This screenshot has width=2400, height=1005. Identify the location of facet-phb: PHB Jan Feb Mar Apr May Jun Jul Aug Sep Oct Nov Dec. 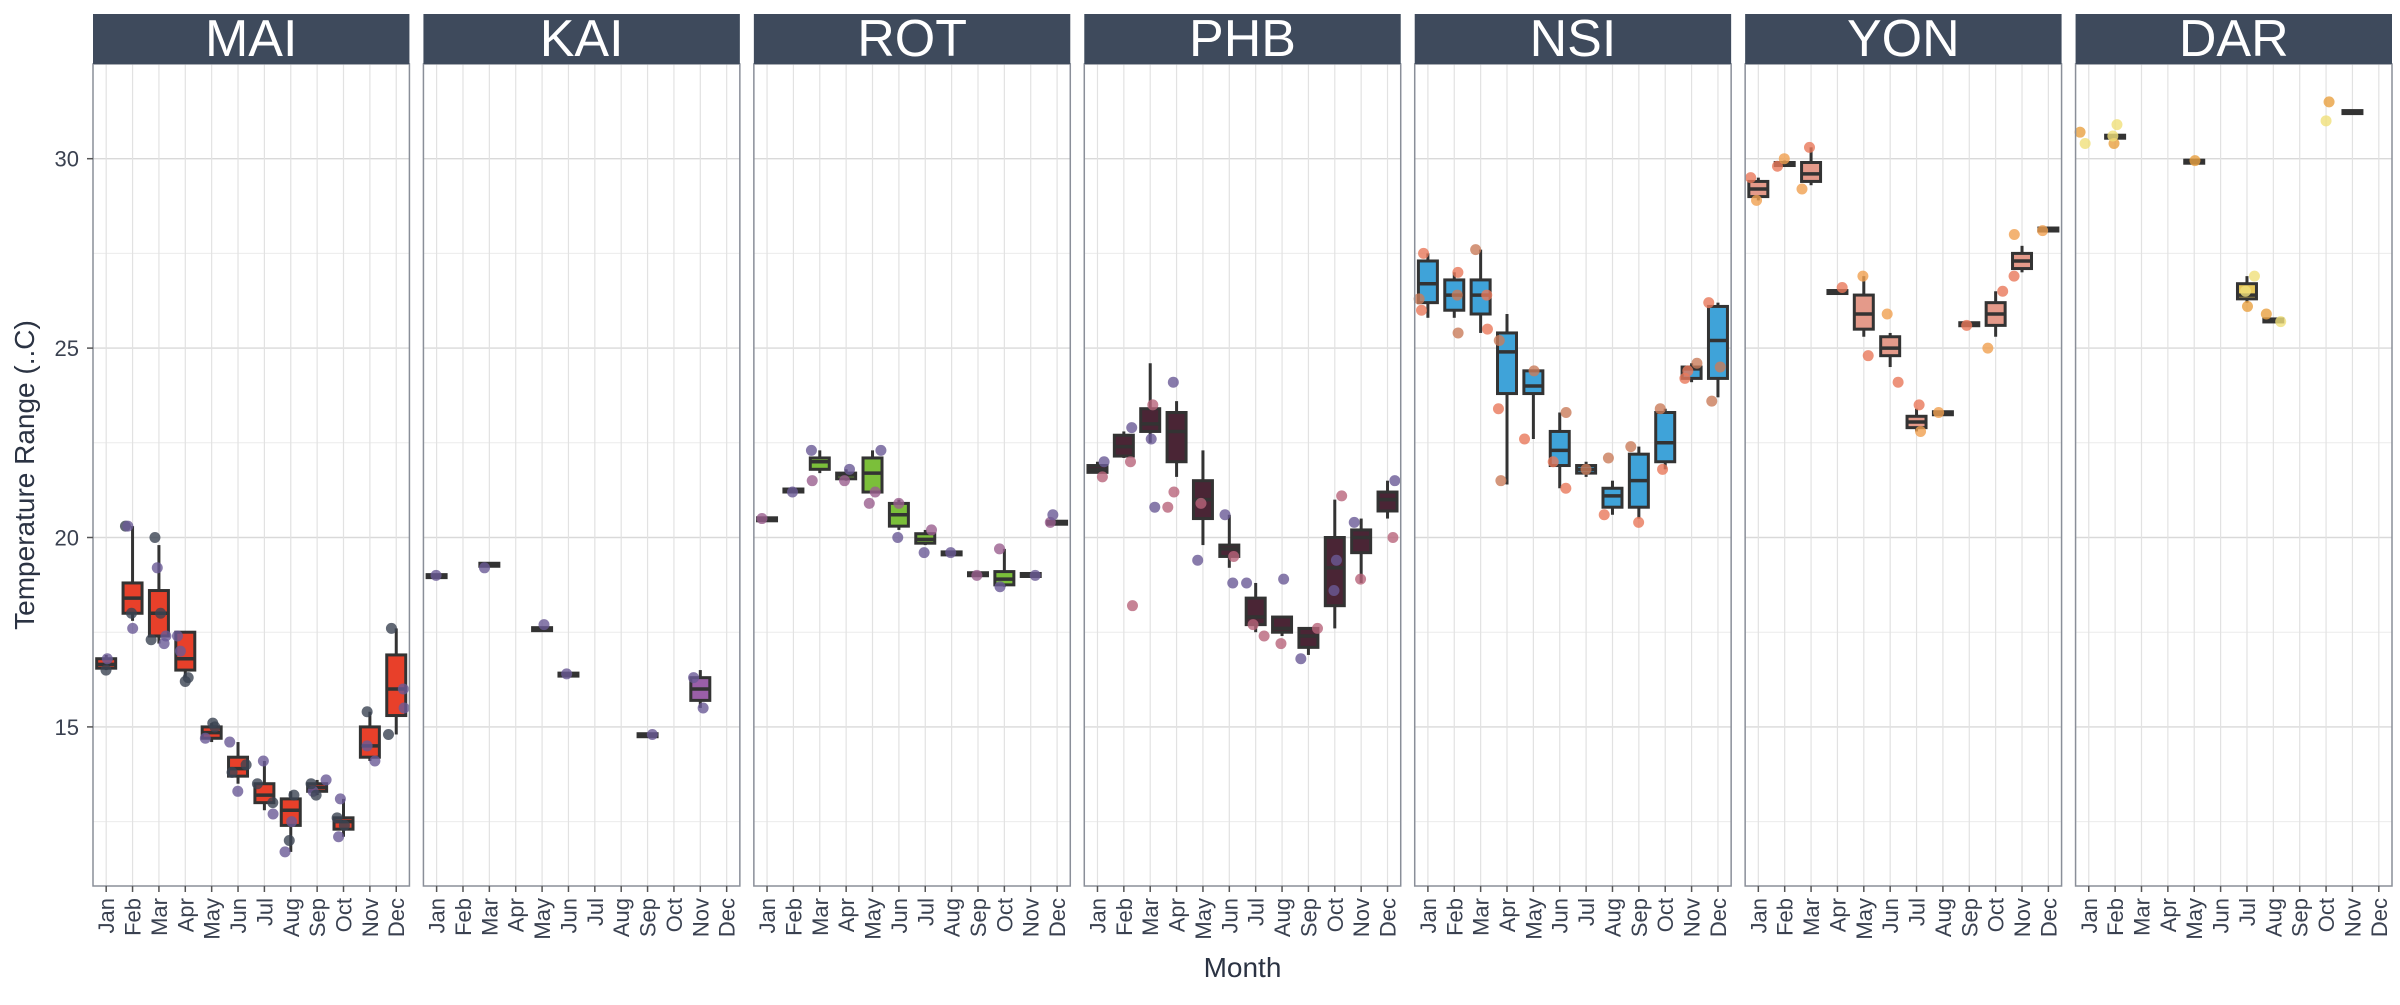
(1242, 475).